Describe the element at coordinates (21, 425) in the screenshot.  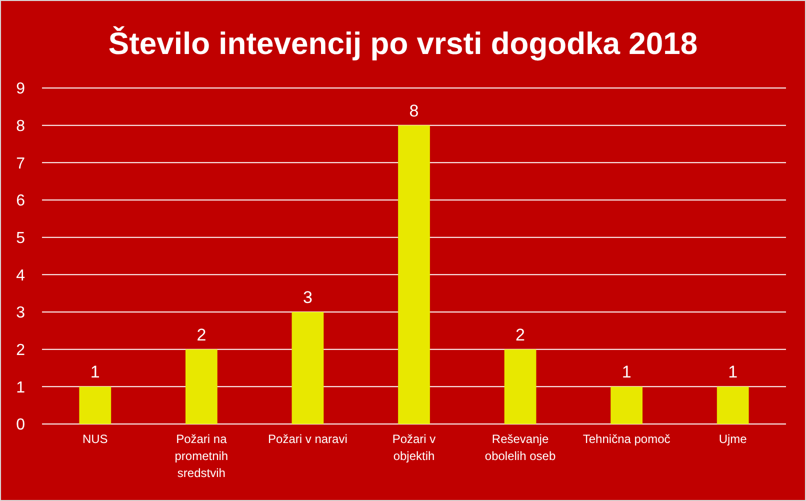
I see `y-tick-label: 0` at that location.